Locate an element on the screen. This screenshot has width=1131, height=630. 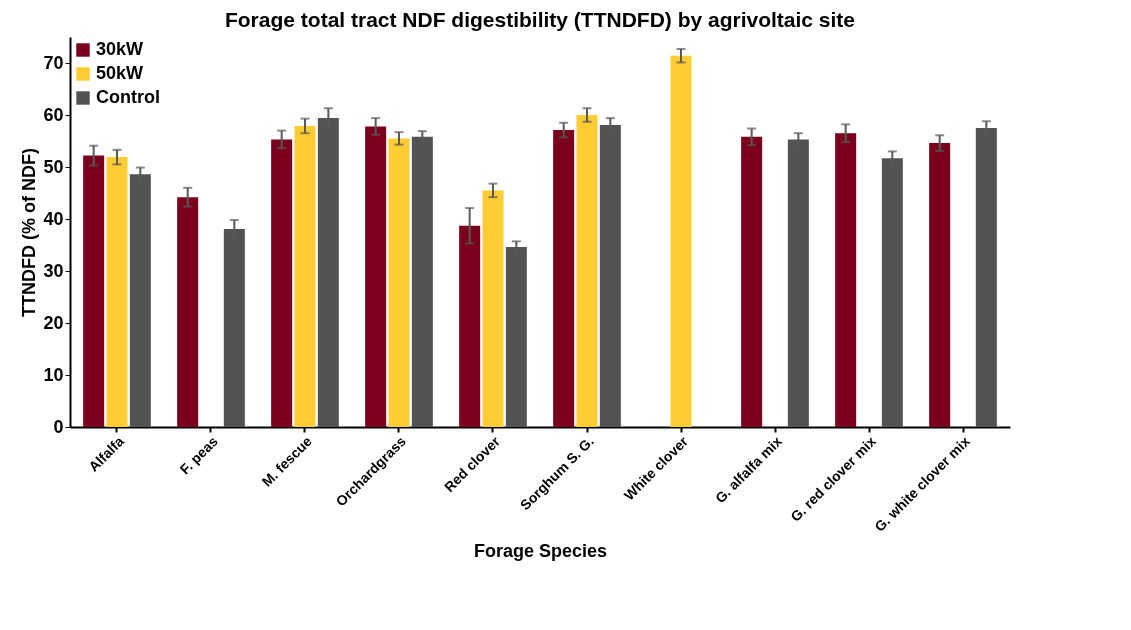
x-axis-title: Forage Species is located at coordinates (540, 550).